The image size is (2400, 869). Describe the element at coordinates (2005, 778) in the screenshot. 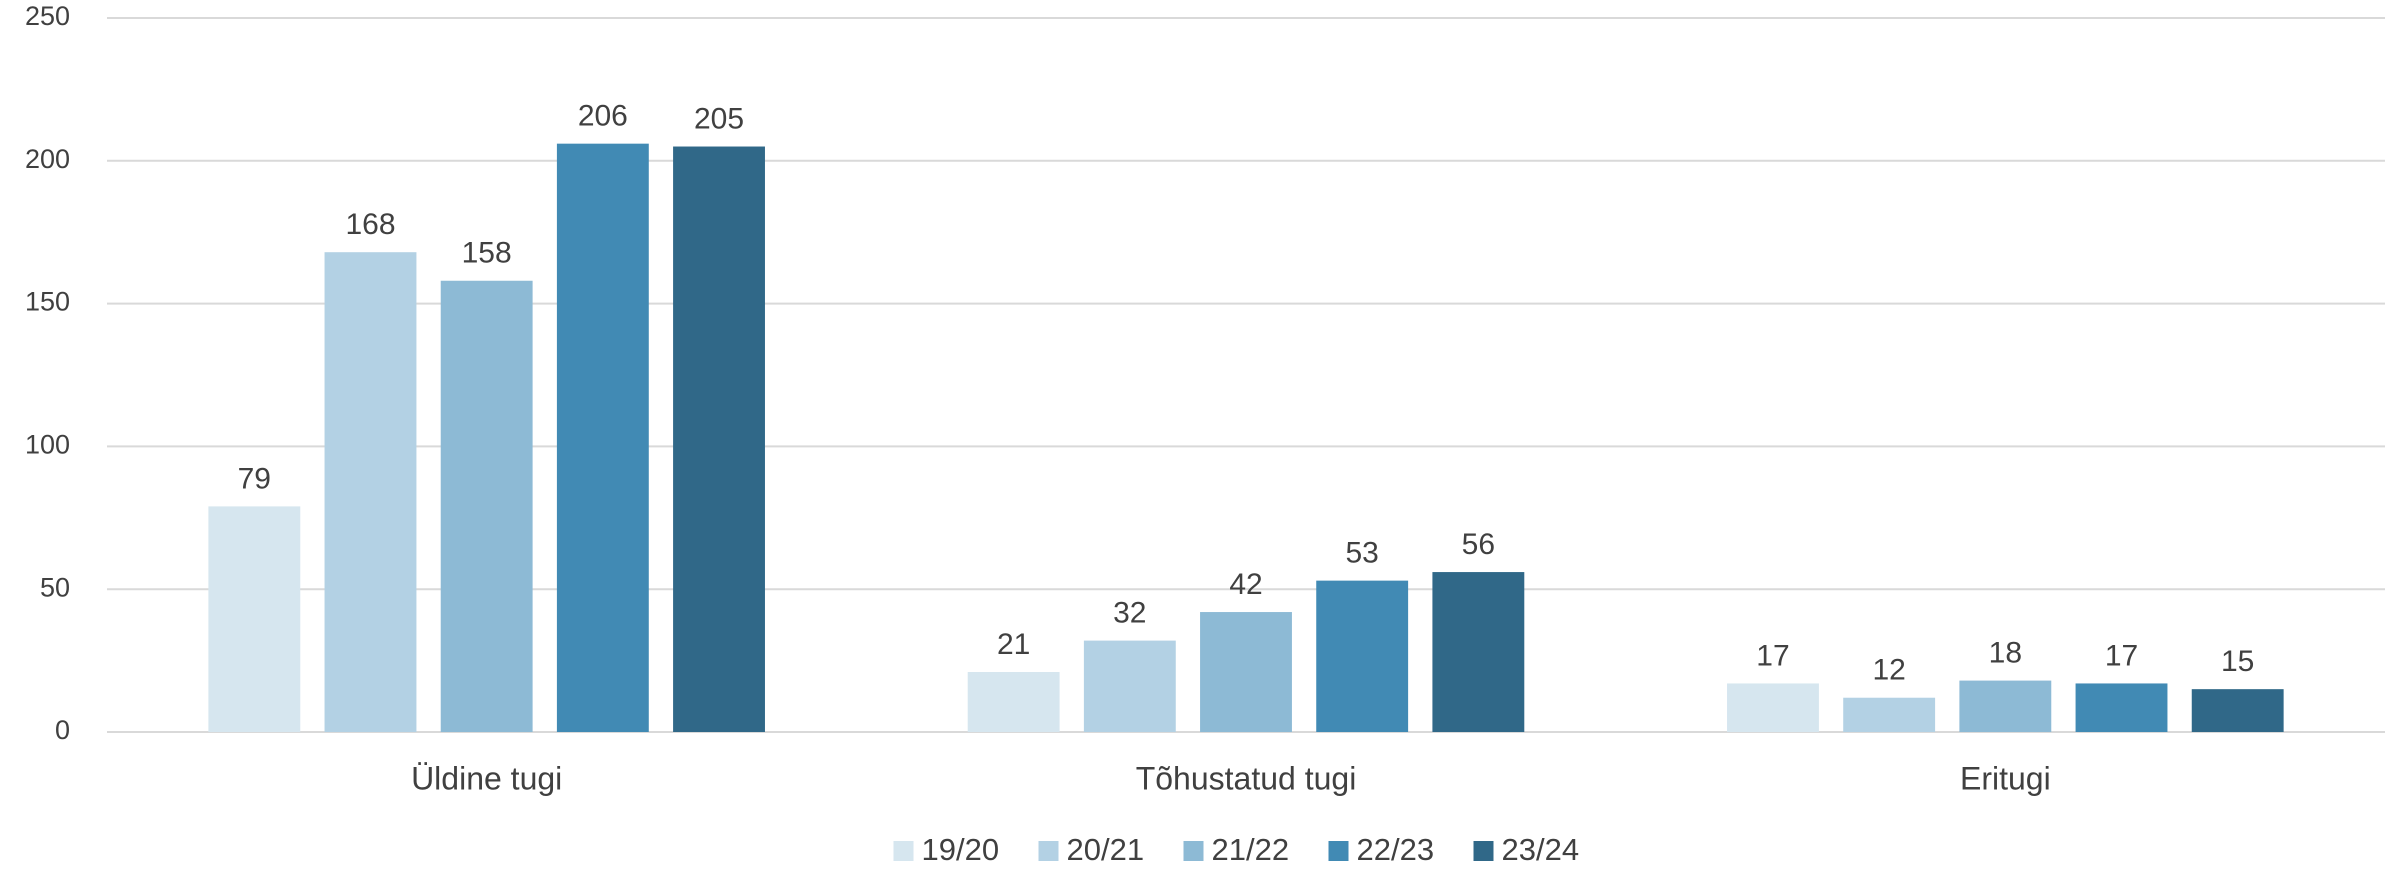

I see `x-tick-label: Eritugi` at that location.